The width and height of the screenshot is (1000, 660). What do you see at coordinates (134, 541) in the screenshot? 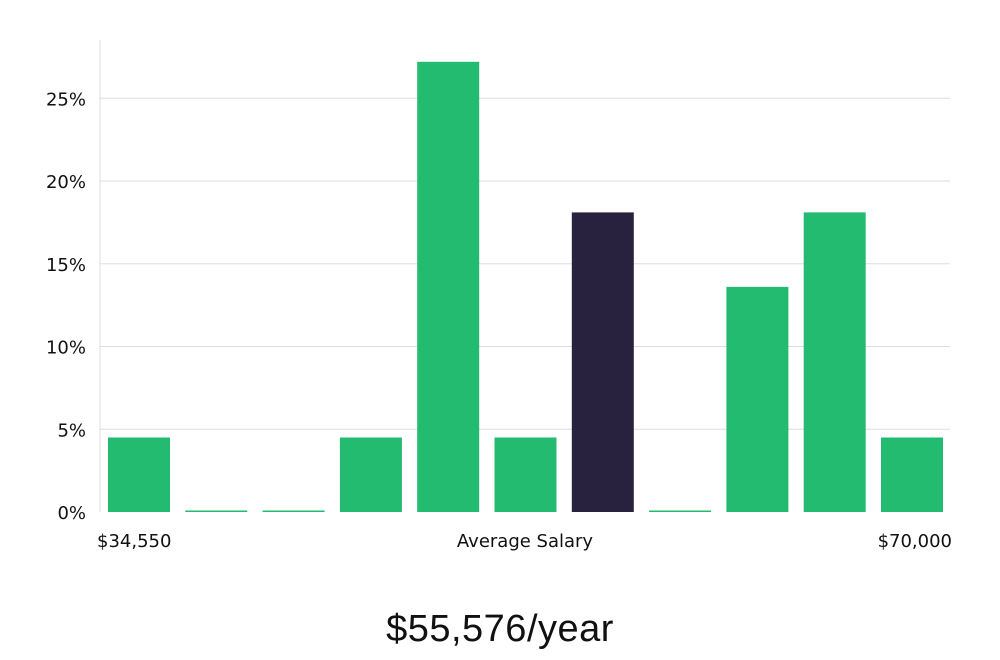
I see `x-min-label: $34,550` at bounding box center [134, 541].